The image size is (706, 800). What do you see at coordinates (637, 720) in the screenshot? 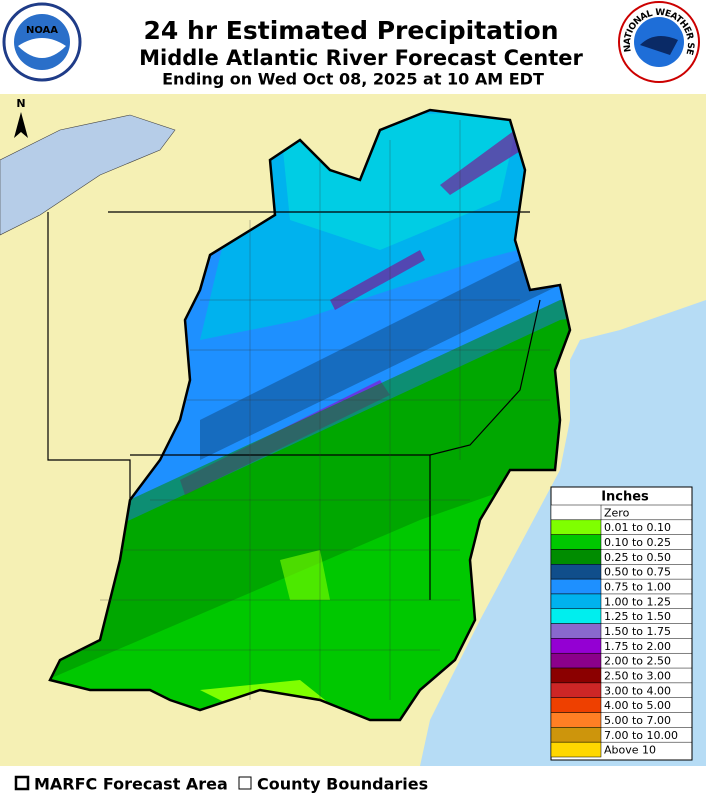
I see `legend-label: 5.00 to 7.00` at bounding box center [637, 720].